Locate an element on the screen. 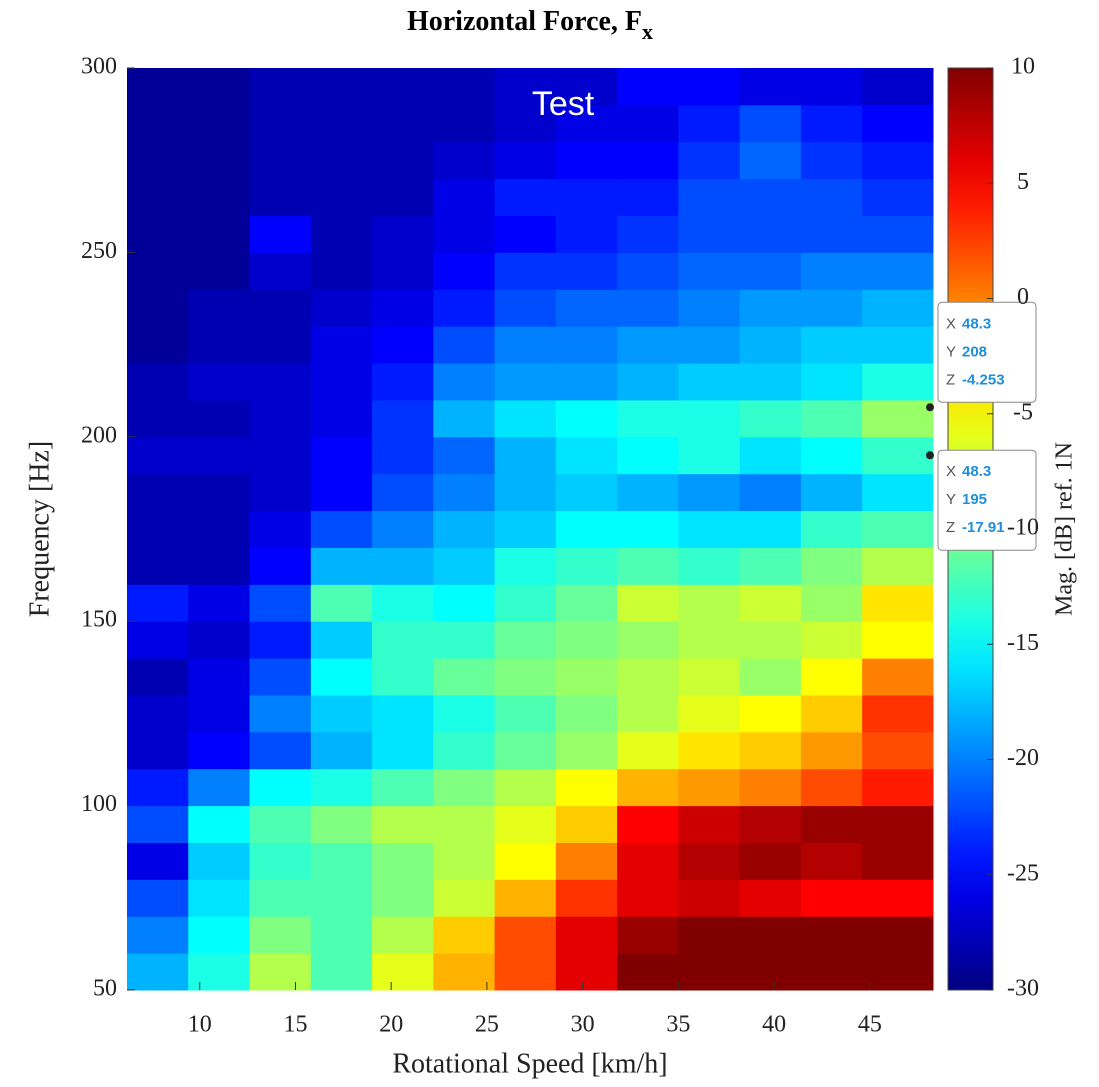  colorbar-tick-label: 5 is located at coordinates (1023, 182).